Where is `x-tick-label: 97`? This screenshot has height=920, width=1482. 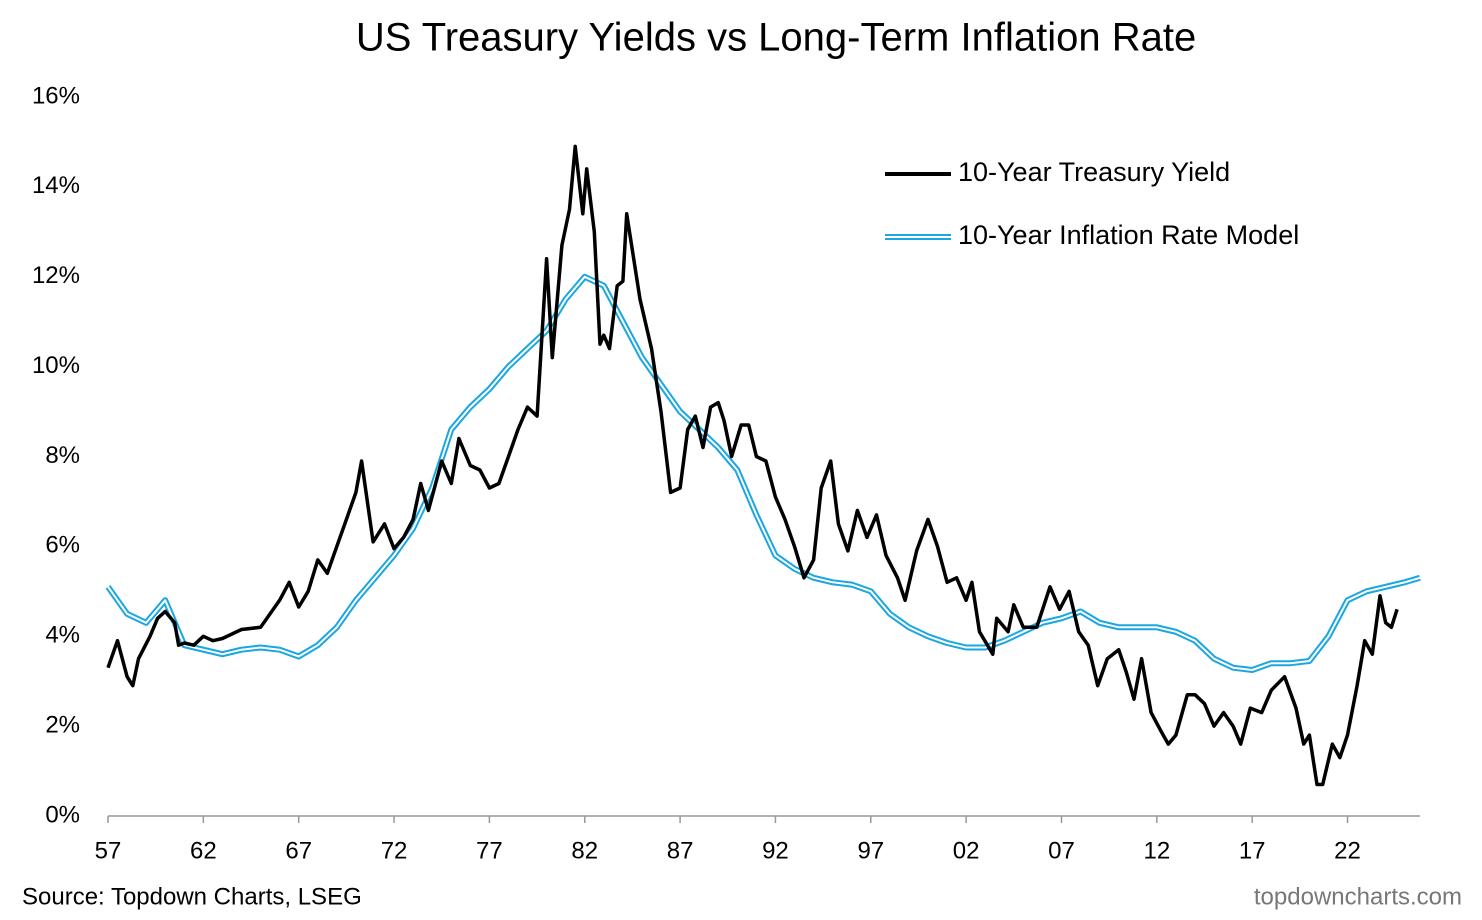
x-tick-label: 97 is located at coordinates (870, 850).